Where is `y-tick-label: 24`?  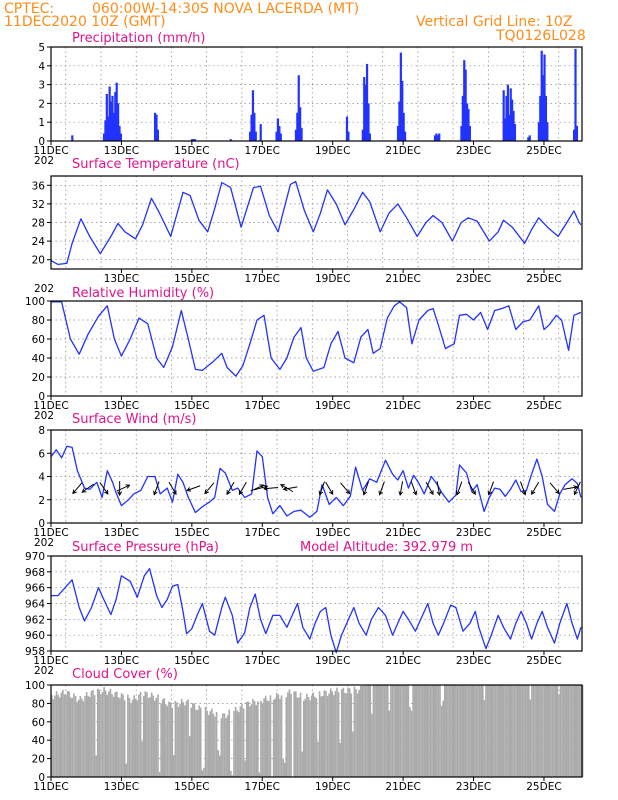
y-tick-label: 24 is located at coordinates (39, 242).